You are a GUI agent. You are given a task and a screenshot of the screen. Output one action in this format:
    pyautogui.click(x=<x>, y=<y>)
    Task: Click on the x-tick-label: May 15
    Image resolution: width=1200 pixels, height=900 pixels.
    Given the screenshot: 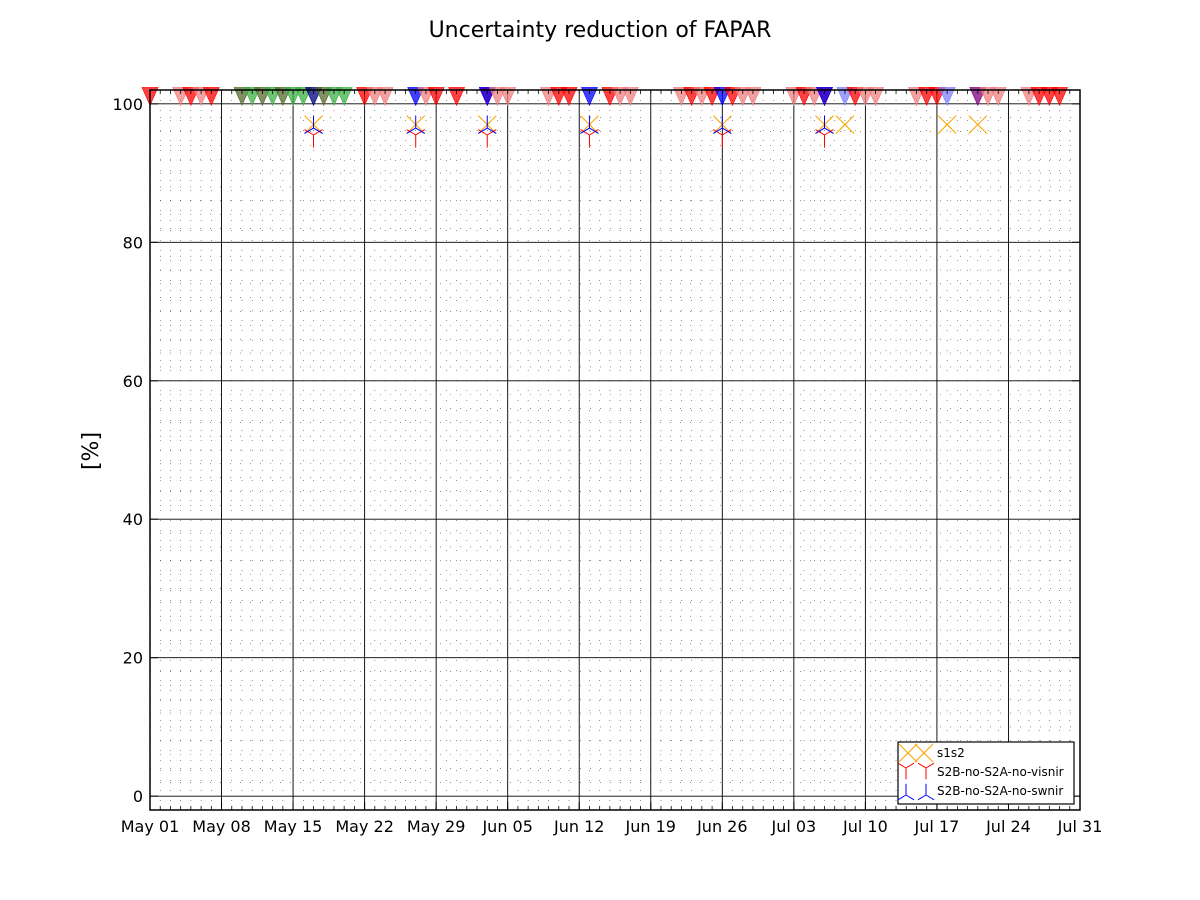 What is the action you would take?
    pyautogui.click(x=293, y=826)
    